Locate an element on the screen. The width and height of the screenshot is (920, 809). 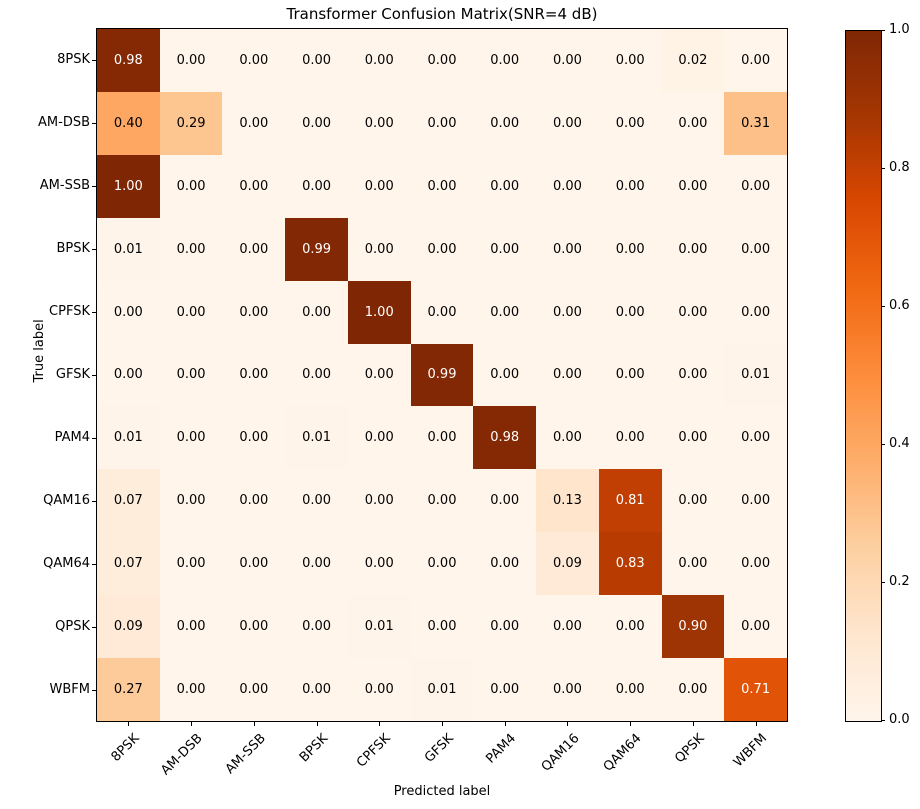
heatmap-cell-QAM64-8PSK: 0.07 is located at coordinates (128, 564).